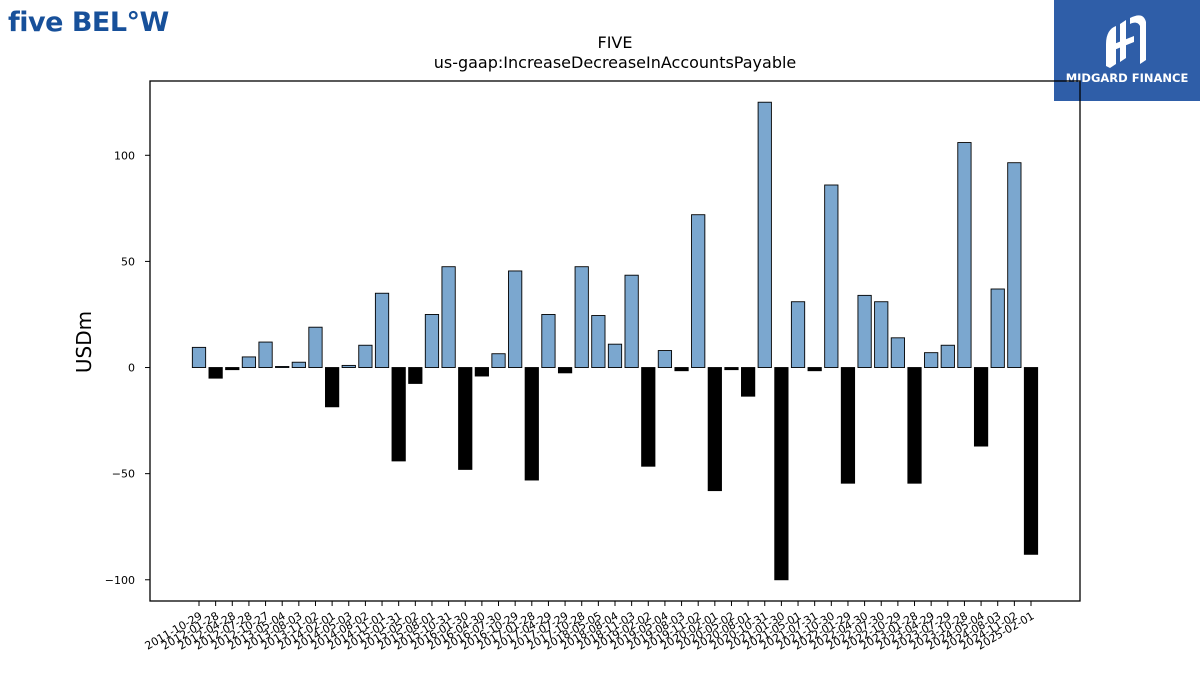 This screenshot has height=675, width=1200. What do you see at coordinates (615, 42) in the screenshot?
I see `chart-title: FIVE` at bounding box center [615, 42].